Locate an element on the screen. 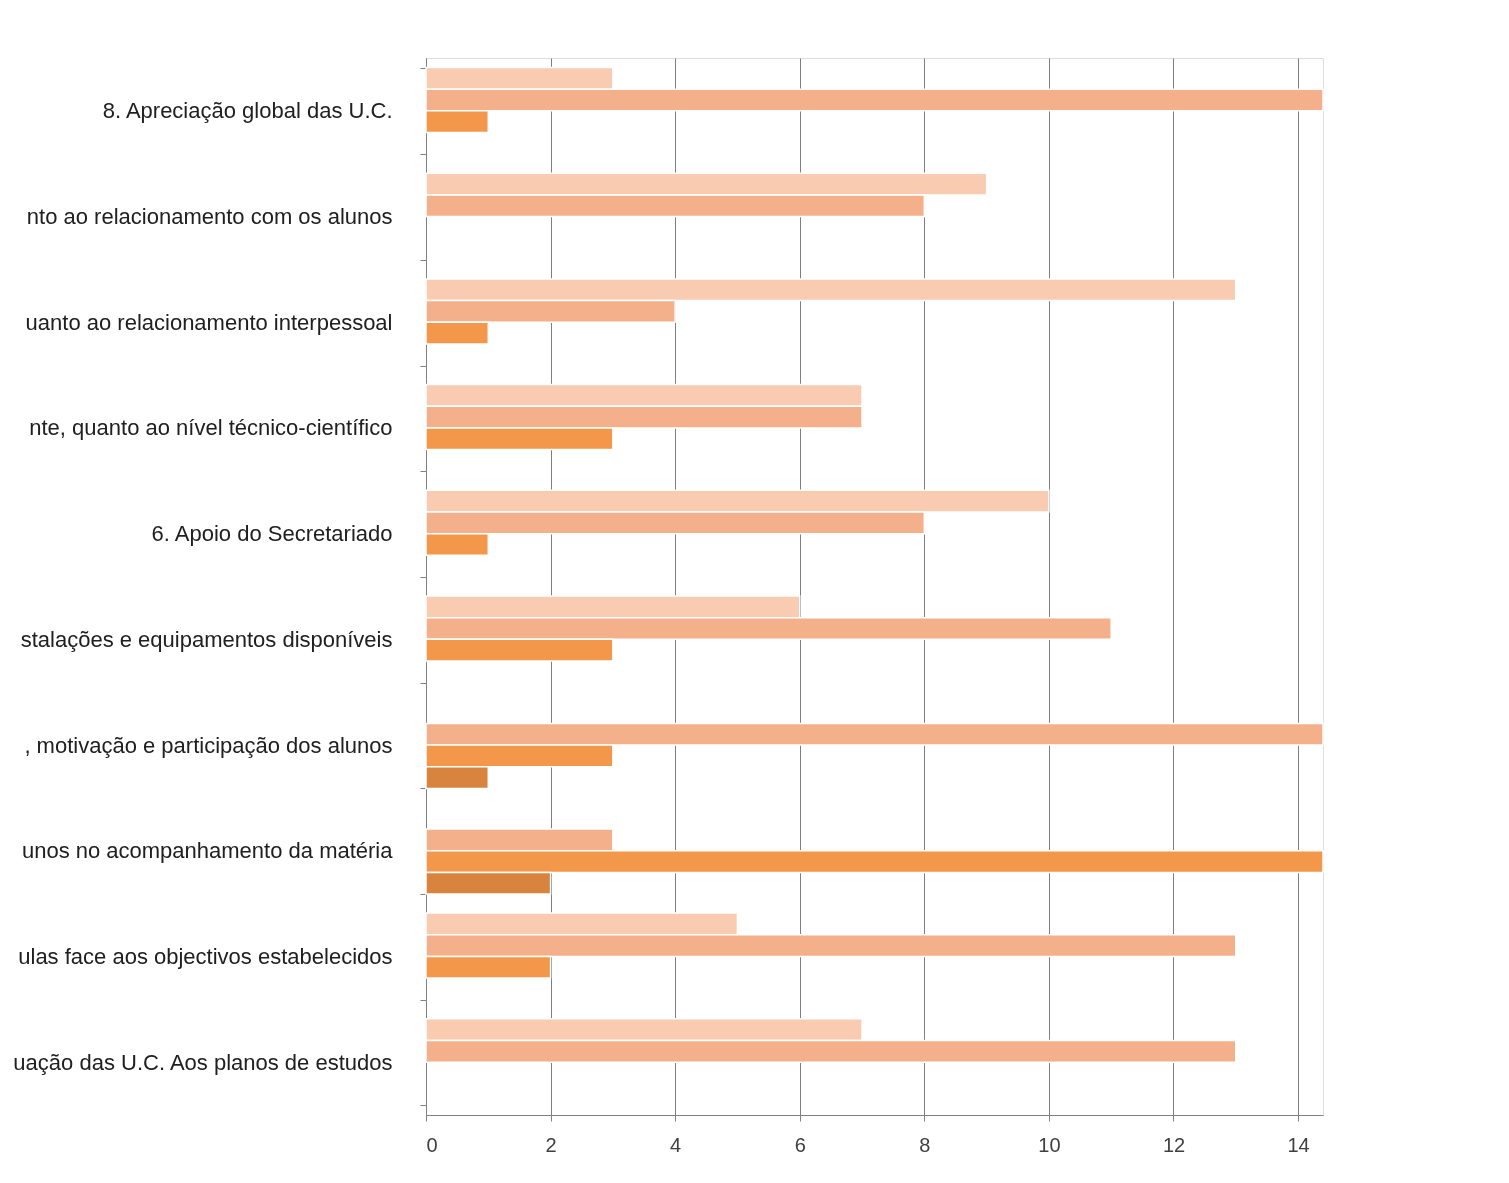  y-tick-label: unos no acompanhamento da matéria is located at coordinates (207, 851).